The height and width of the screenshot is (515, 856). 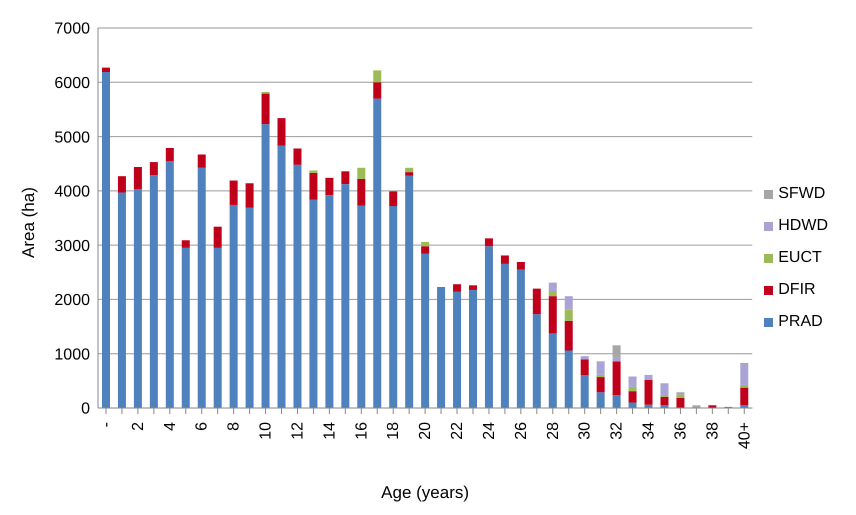 What do you see at coordinates (745, 436) in the screenshot?
I see `x-tick-label: 40+` at bounding box center [745, 436].